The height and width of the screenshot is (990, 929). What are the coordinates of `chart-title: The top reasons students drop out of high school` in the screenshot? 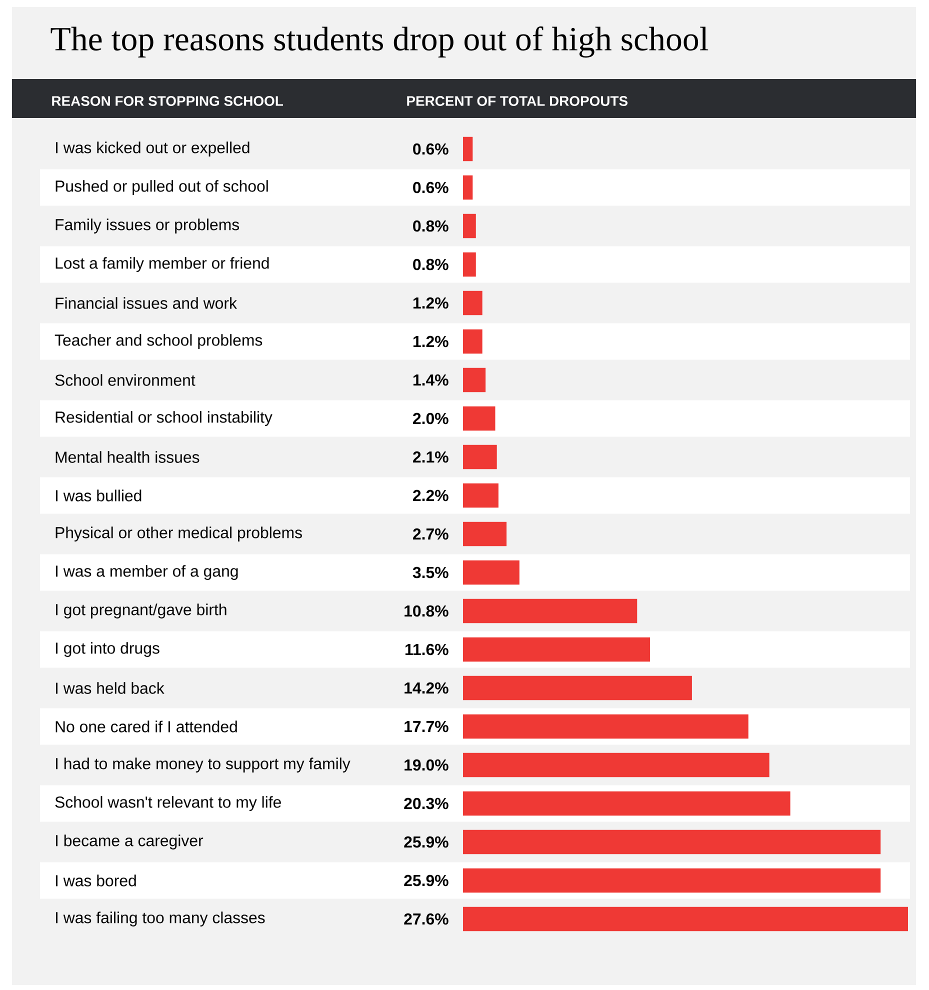 It's located at (379, 42).